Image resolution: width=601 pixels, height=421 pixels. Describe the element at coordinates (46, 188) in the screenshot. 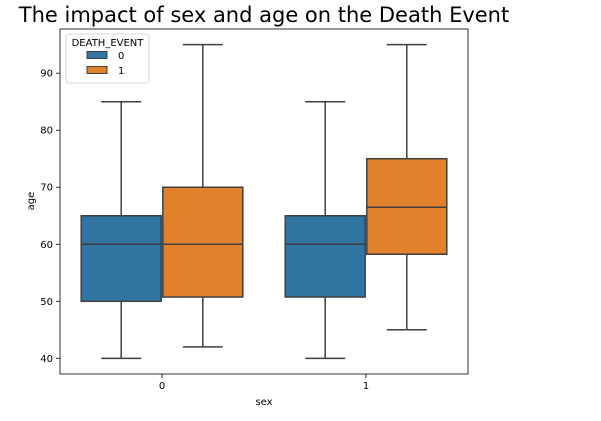

I see `y-tick-label: 70` at that location.